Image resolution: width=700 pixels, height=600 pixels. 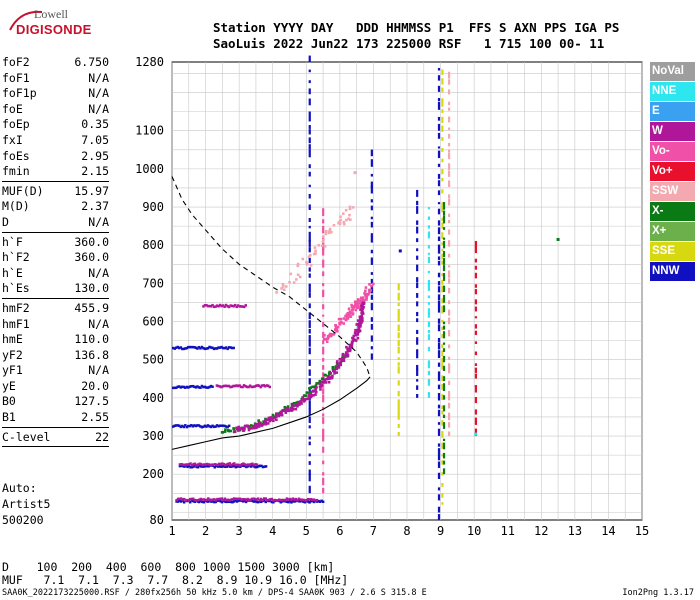 I want to click on param-key: foF1p, so click(x=19, y=93).